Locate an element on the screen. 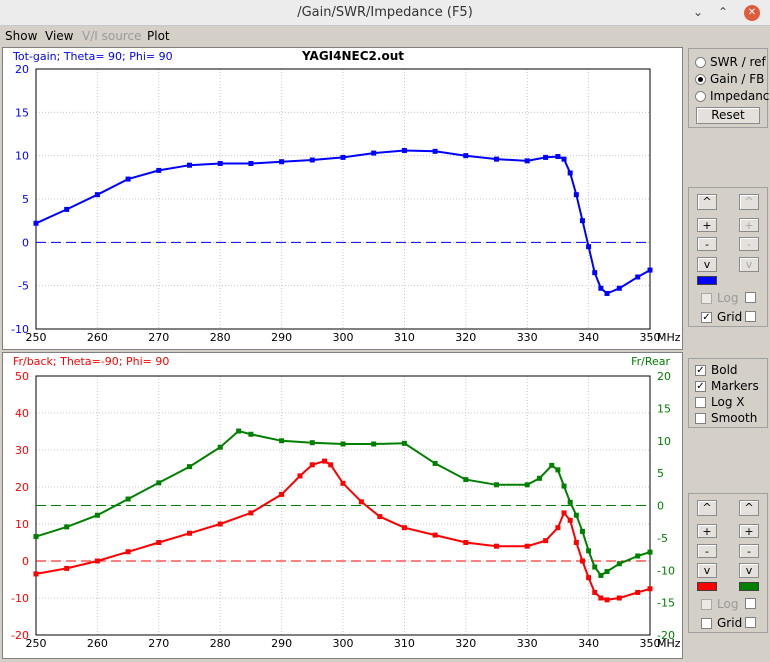 This screenshot has height=662, width=770. gain-grid-box: ✓ is located at coordinates (706, 317).